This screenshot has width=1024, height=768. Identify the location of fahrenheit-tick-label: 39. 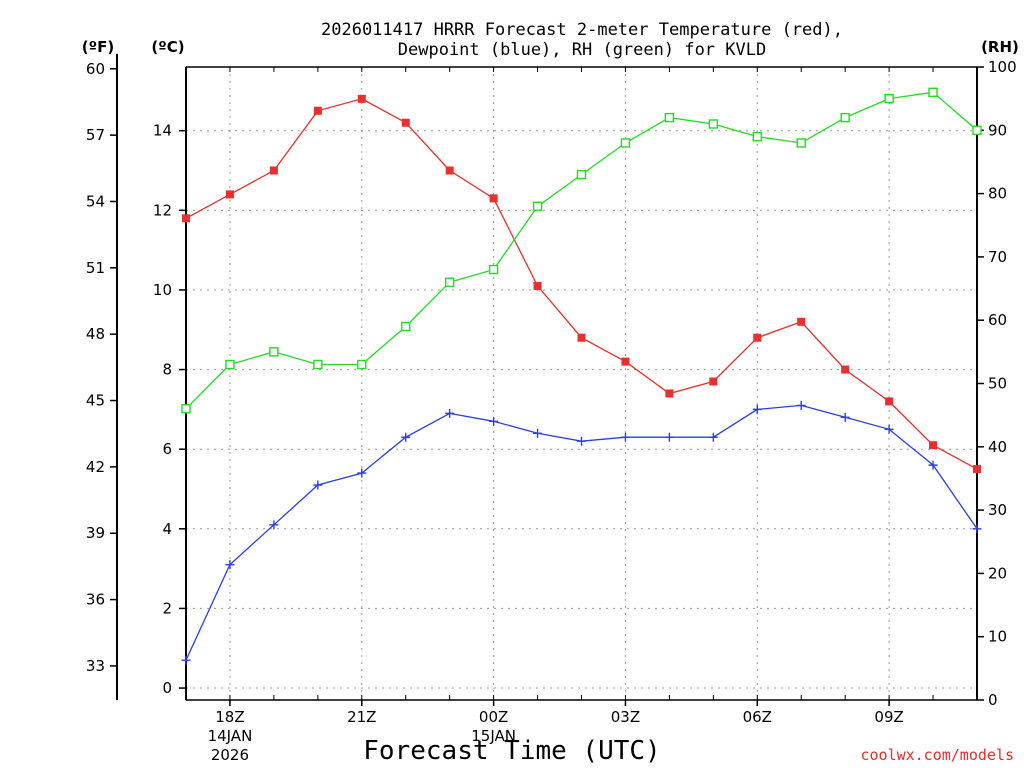
(95, 533).